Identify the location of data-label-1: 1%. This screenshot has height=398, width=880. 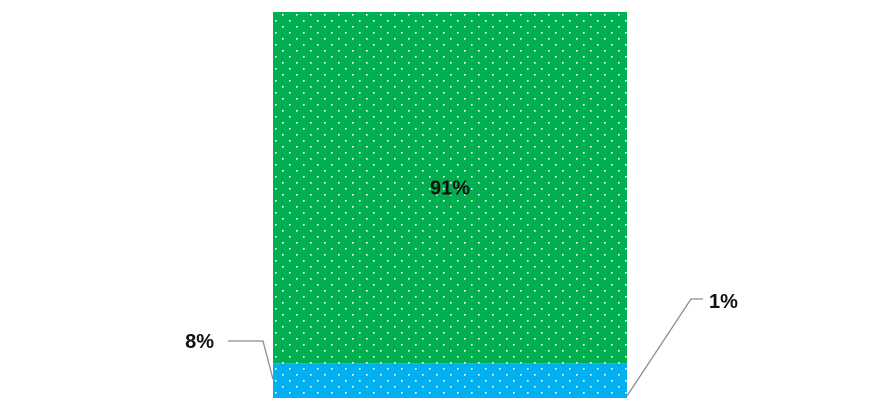
(723, 302).